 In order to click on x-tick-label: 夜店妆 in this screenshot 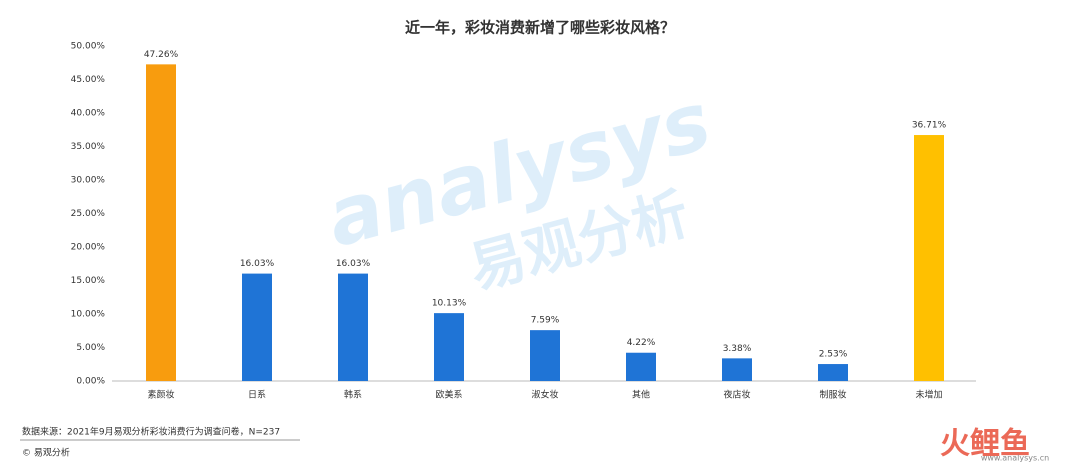, I will do `click(736, 395)`.